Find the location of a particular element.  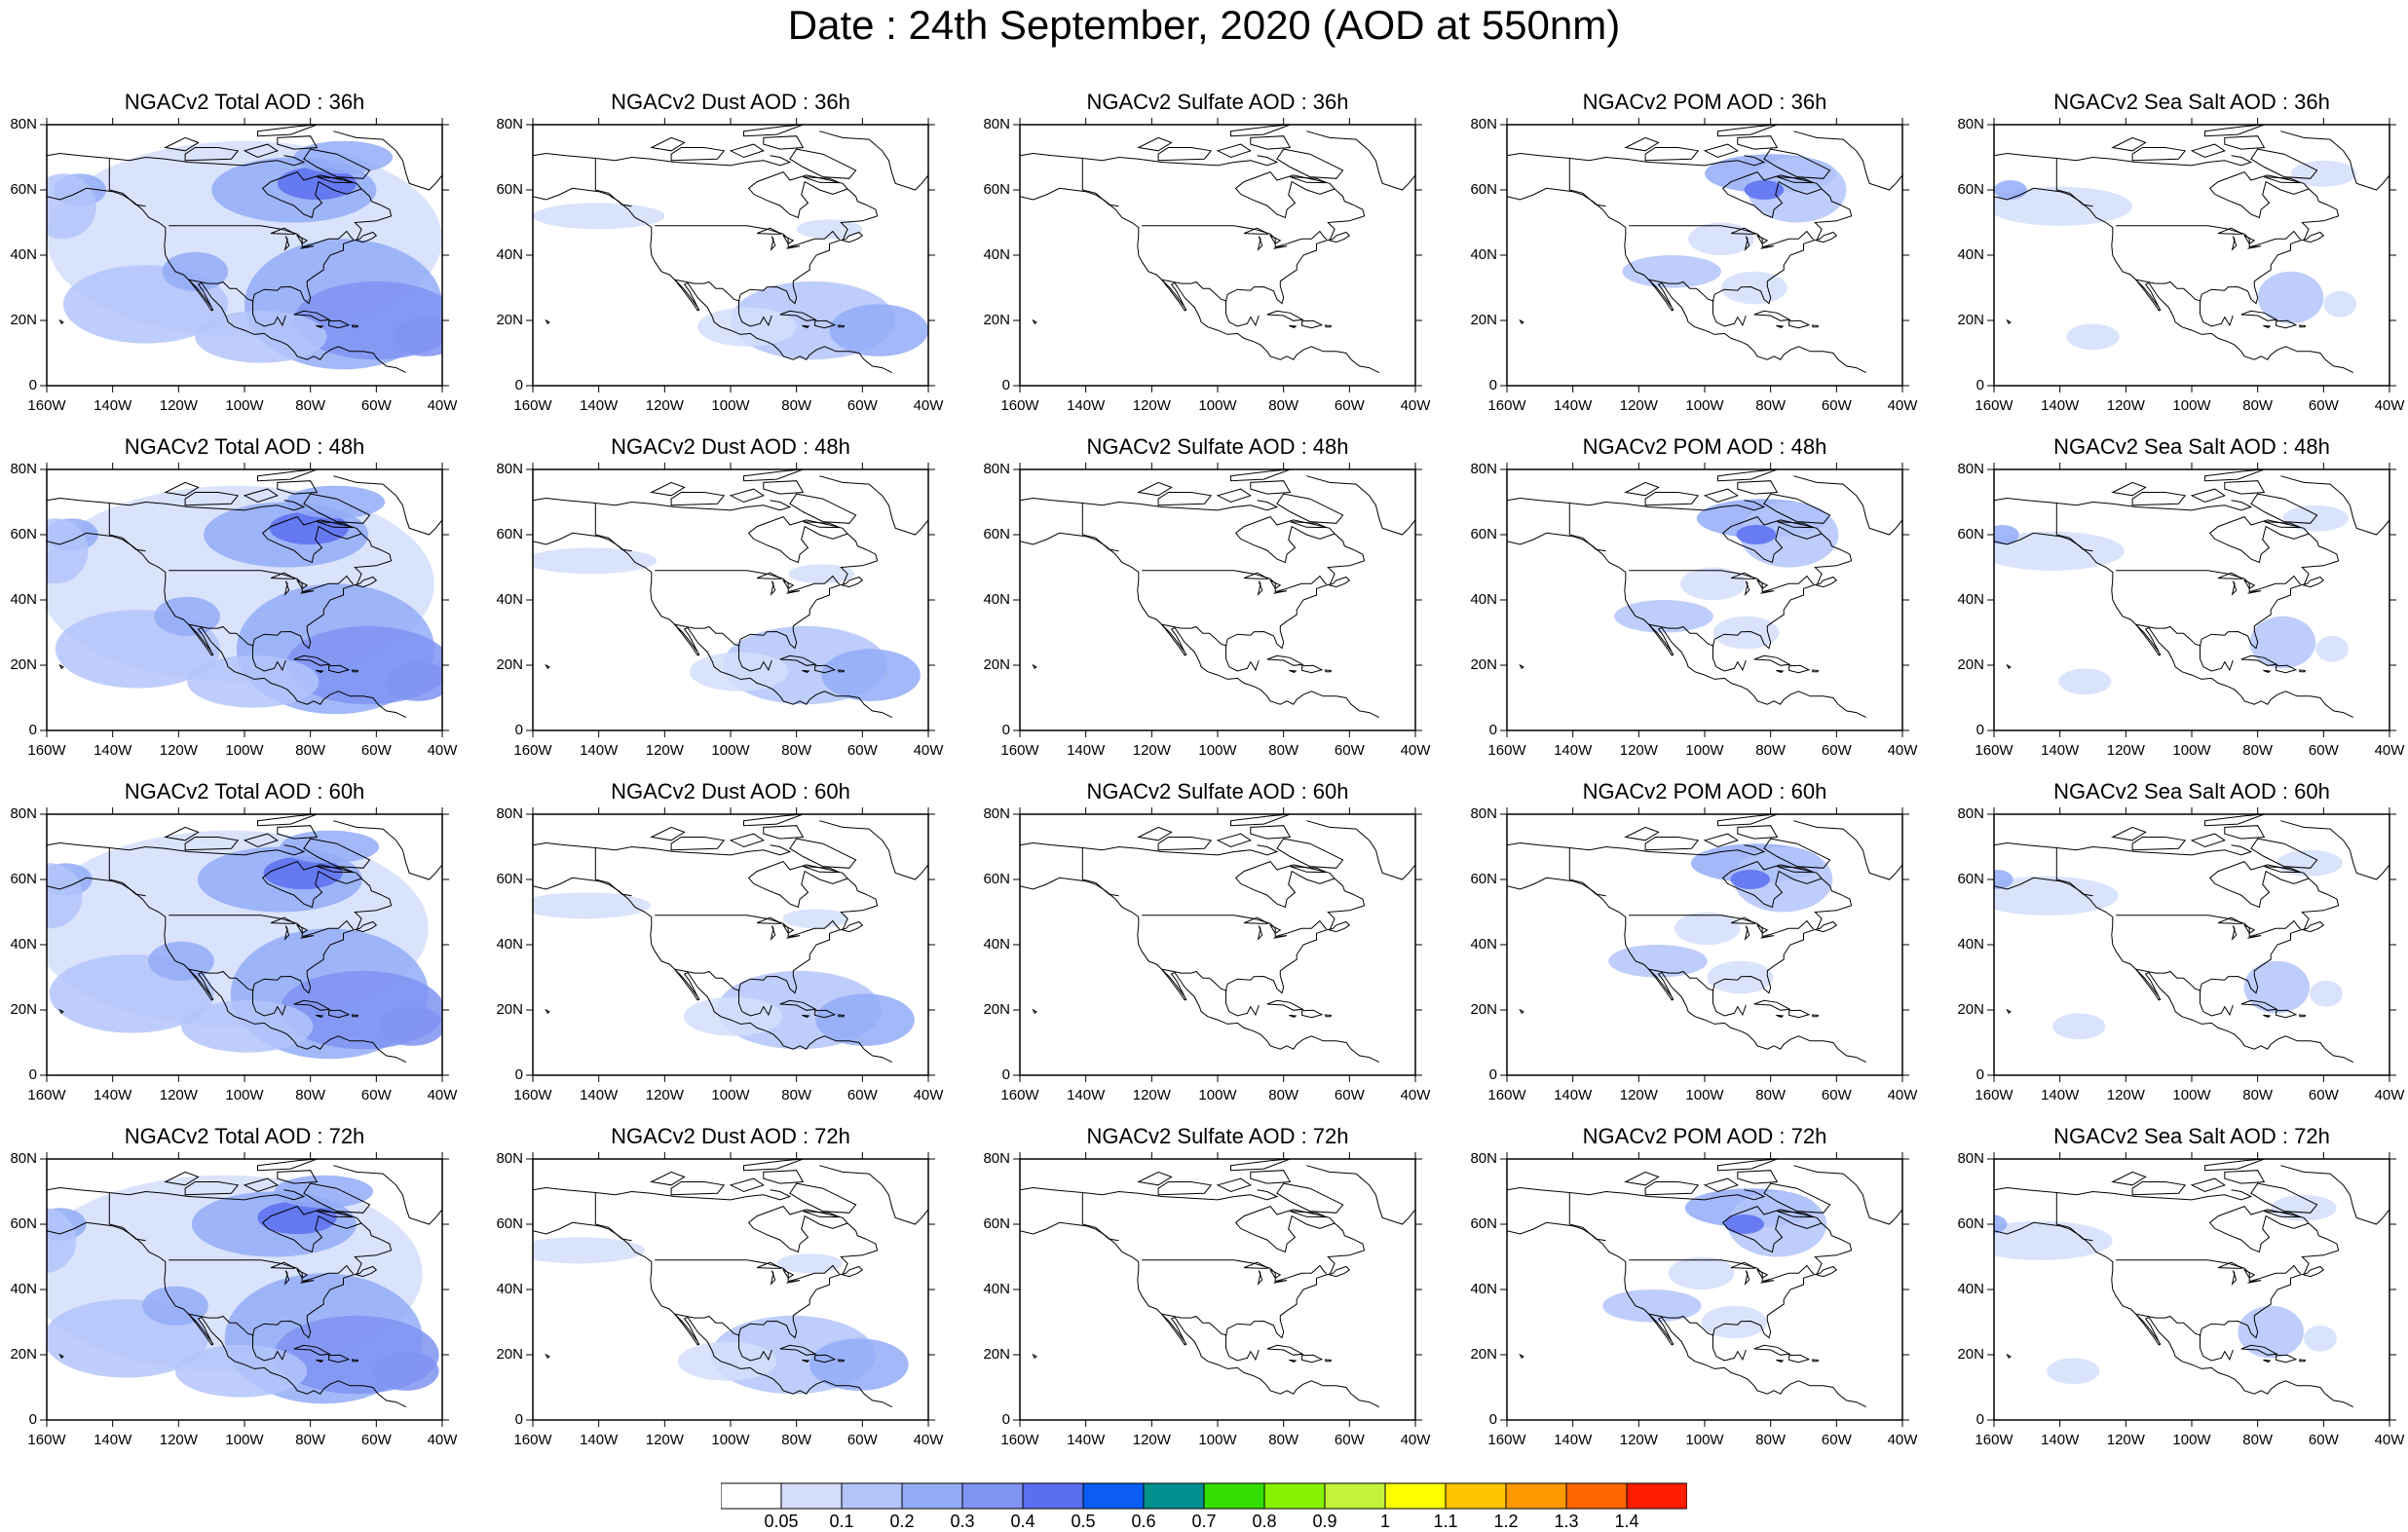

aod-map-dust-72h is located at coordinates (730, 1290).